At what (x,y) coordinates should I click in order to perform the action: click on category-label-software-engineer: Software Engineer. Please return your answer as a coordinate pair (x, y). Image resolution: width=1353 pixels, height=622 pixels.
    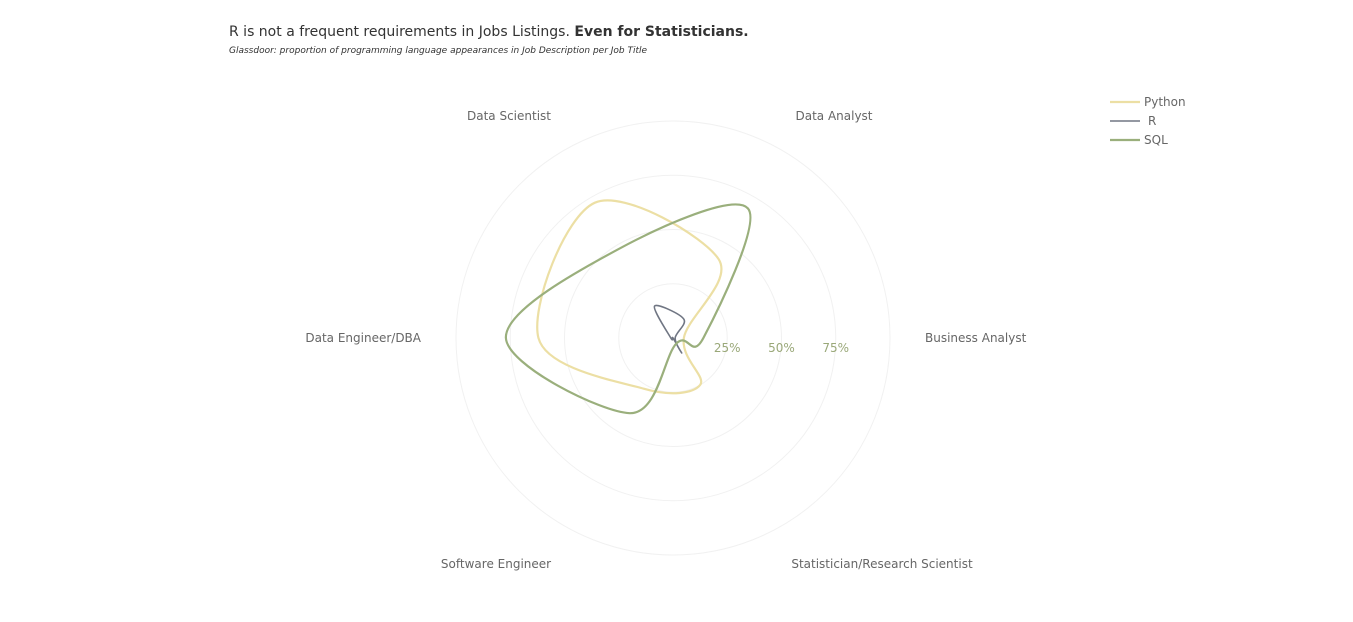
    Looking at the image, I should click on (496, 564).